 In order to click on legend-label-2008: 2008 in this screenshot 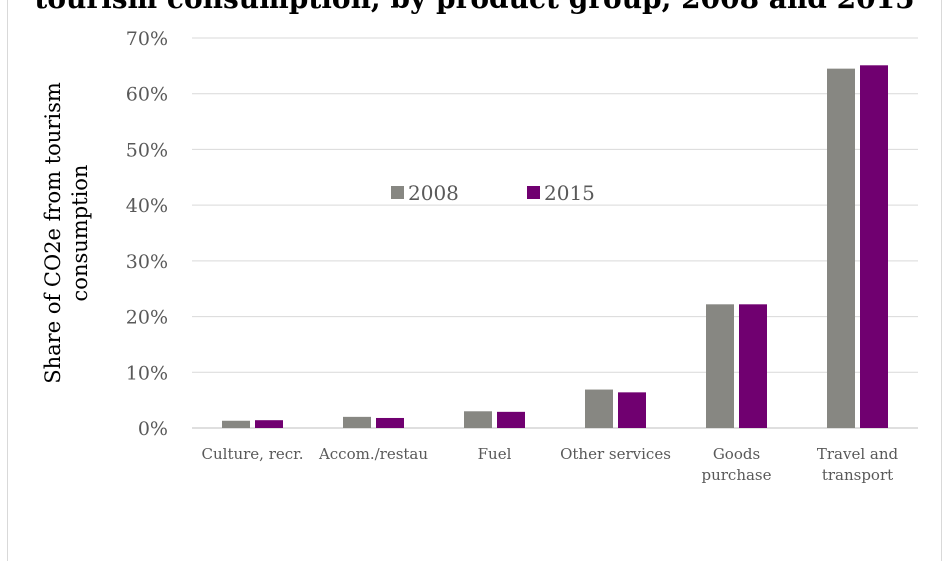, I will do `click(433, 193)`.